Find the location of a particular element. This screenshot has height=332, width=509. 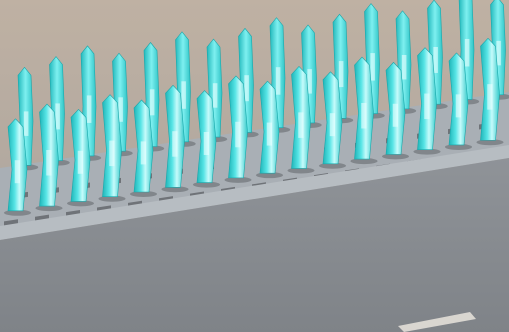

light-patch is located at coordinates (437, 322).